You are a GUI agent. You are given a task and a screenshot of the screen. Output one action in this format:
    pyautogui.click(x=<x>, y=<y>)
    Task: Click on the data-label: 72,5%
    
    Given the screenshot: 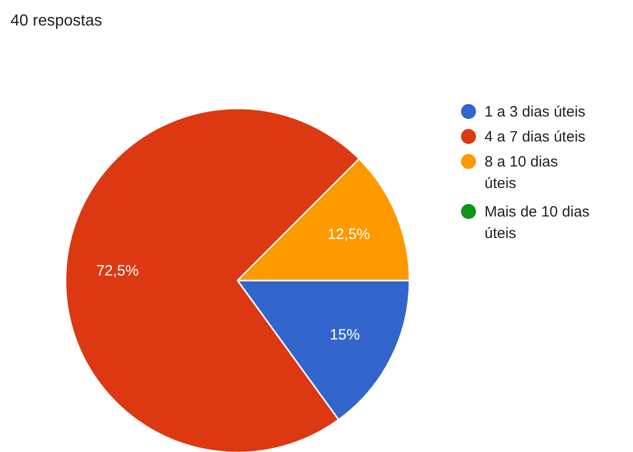 What is the action you would take?
    pyautogui.click(x=117, y=271)
    